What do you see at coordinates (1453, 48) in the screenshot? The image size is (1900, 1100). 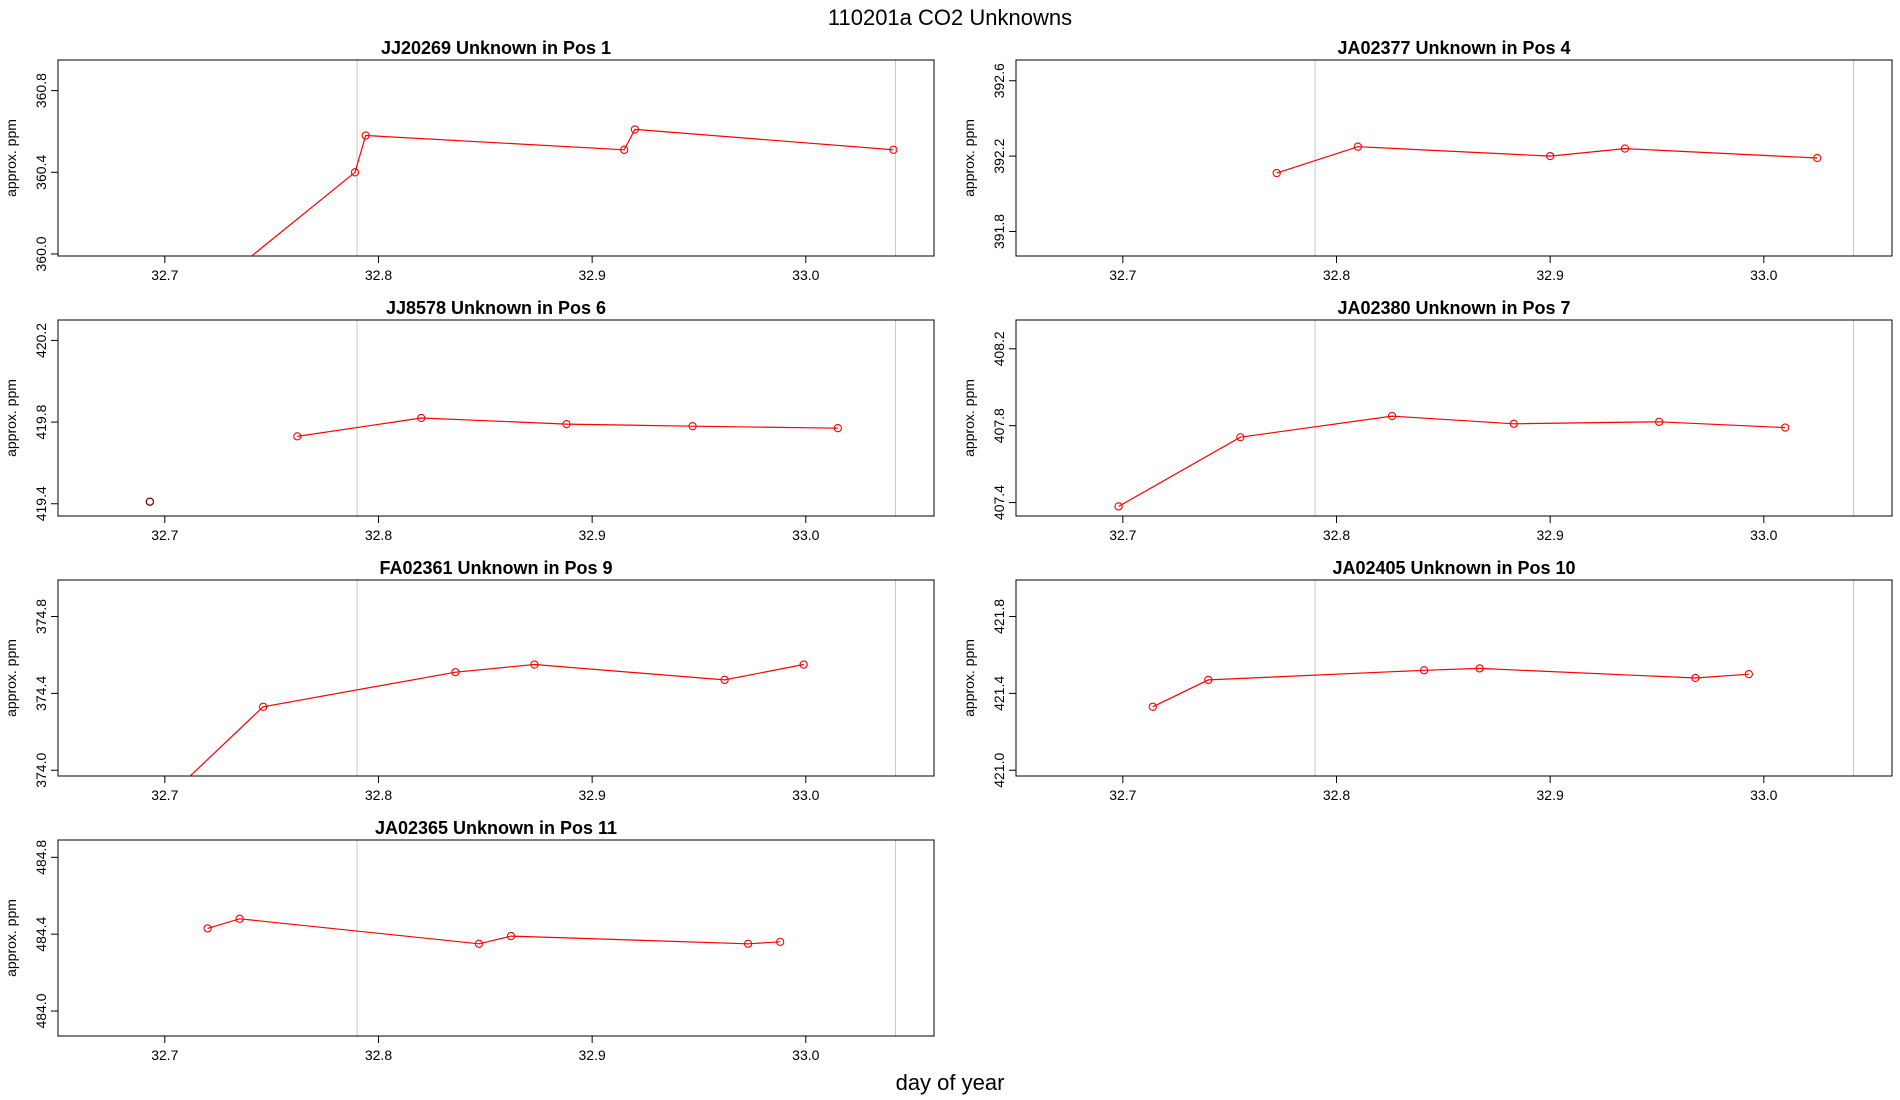 I see `panel-title: JA02377 Unknown in Pos 4` at bounding box center [1453, 48].